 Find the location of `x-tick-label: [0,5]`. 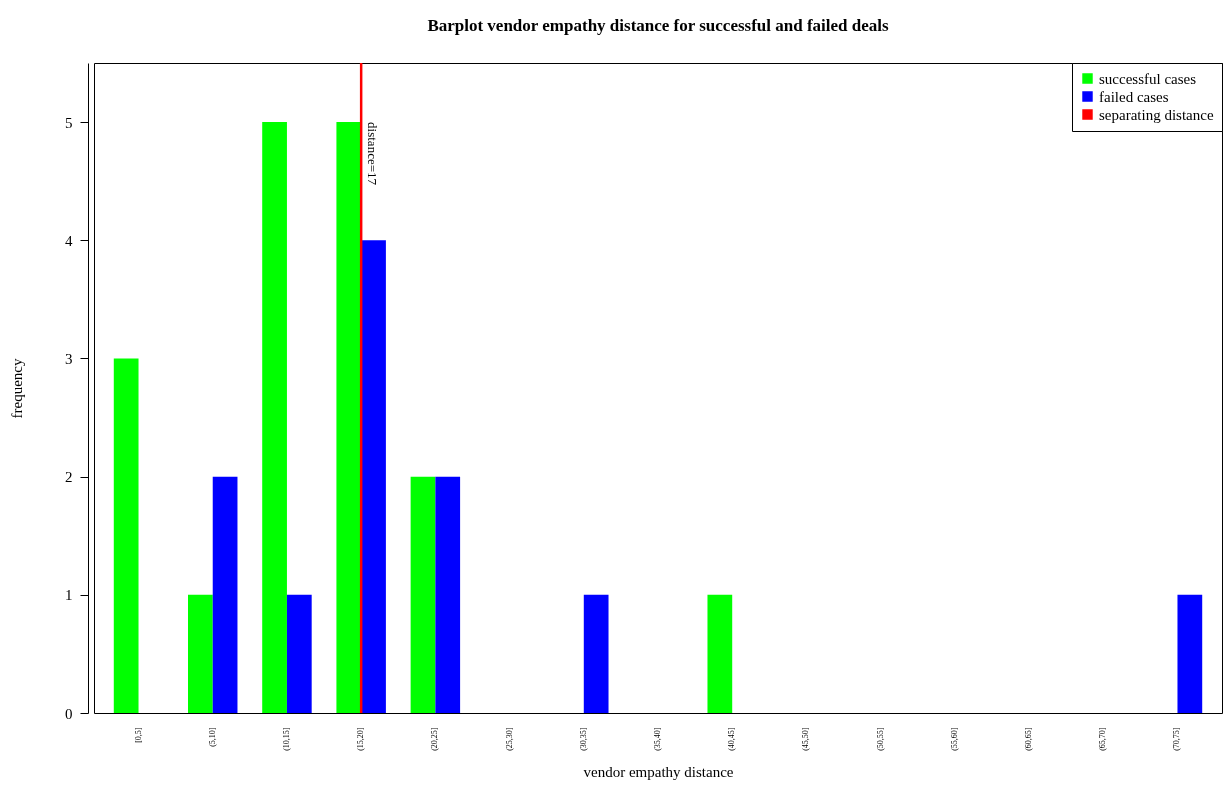

x-tick-label: [0,5] is located at coordinates (138, 735).